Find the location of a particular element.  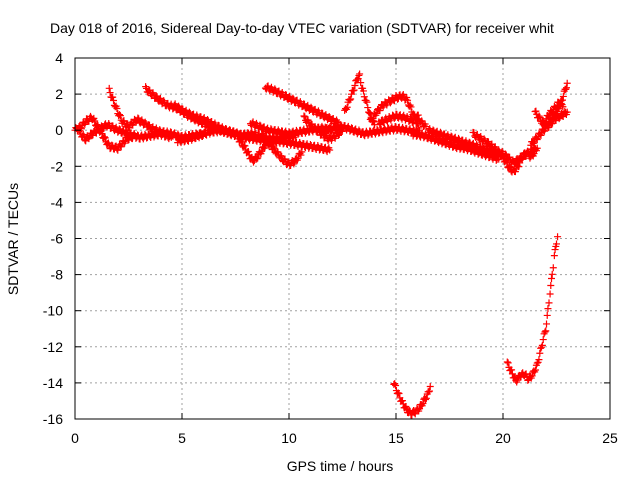

y-tick-label-2: 0 is located at coordinates (59, 130).